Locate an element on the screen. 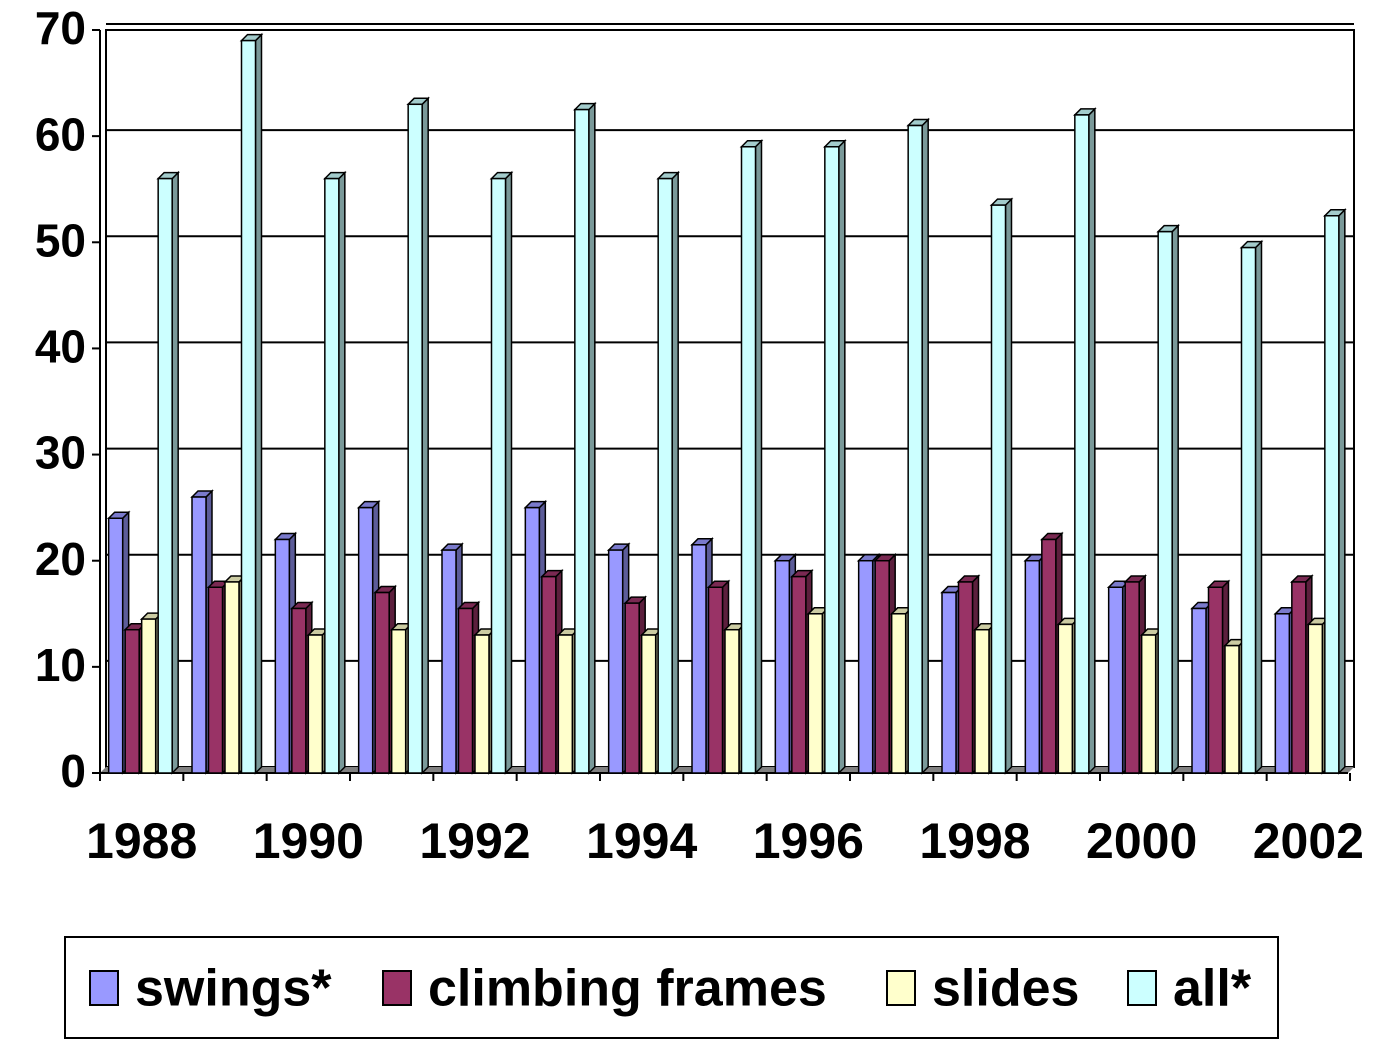  legend-label: slides is located at coordinates (1005, 989).